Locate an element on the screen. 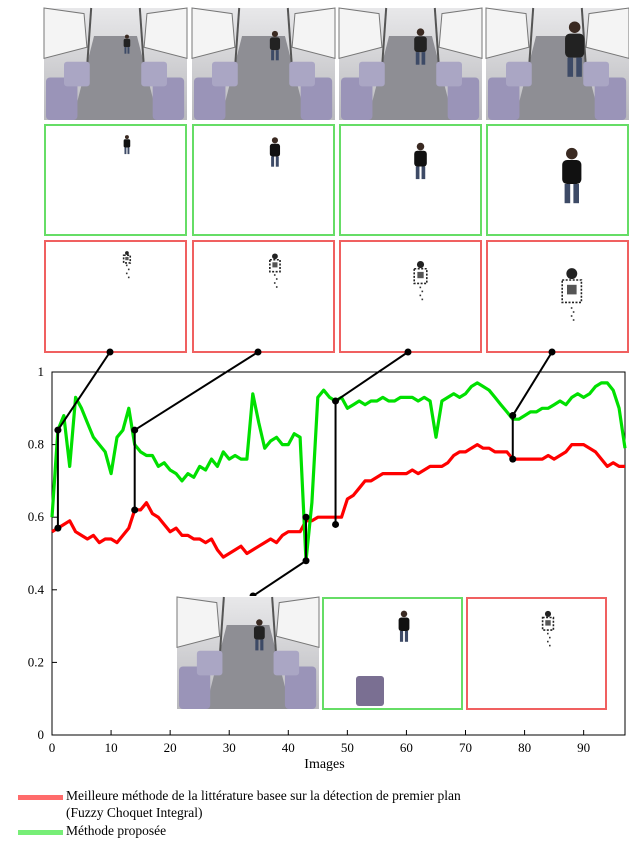 The width and height of the screenshot is (629, 851). aisle-floor is located at coordinates (248, 667).